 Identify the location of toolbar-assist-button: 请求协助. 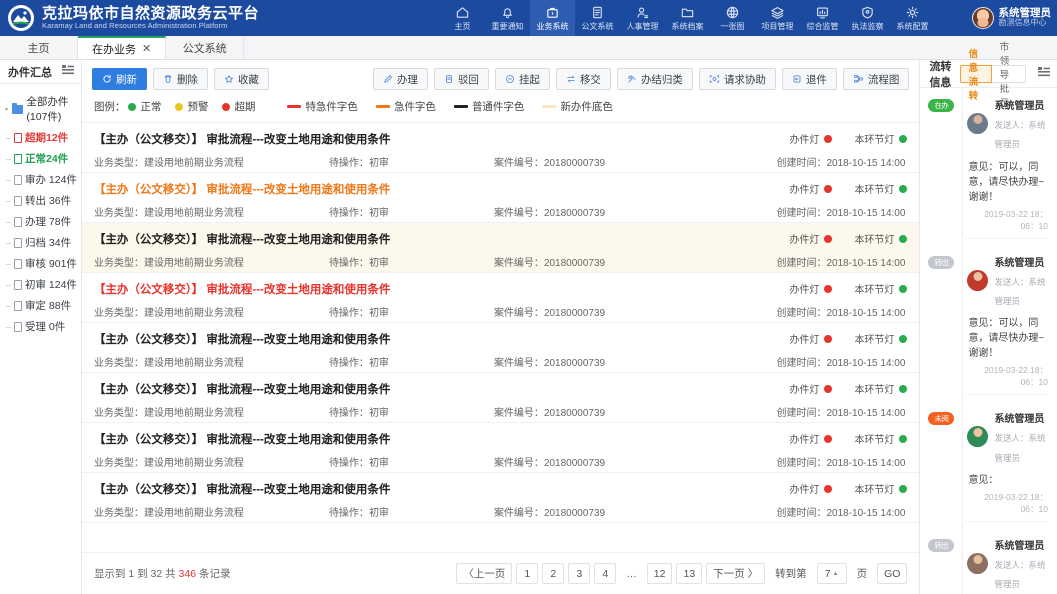
(737, 79).